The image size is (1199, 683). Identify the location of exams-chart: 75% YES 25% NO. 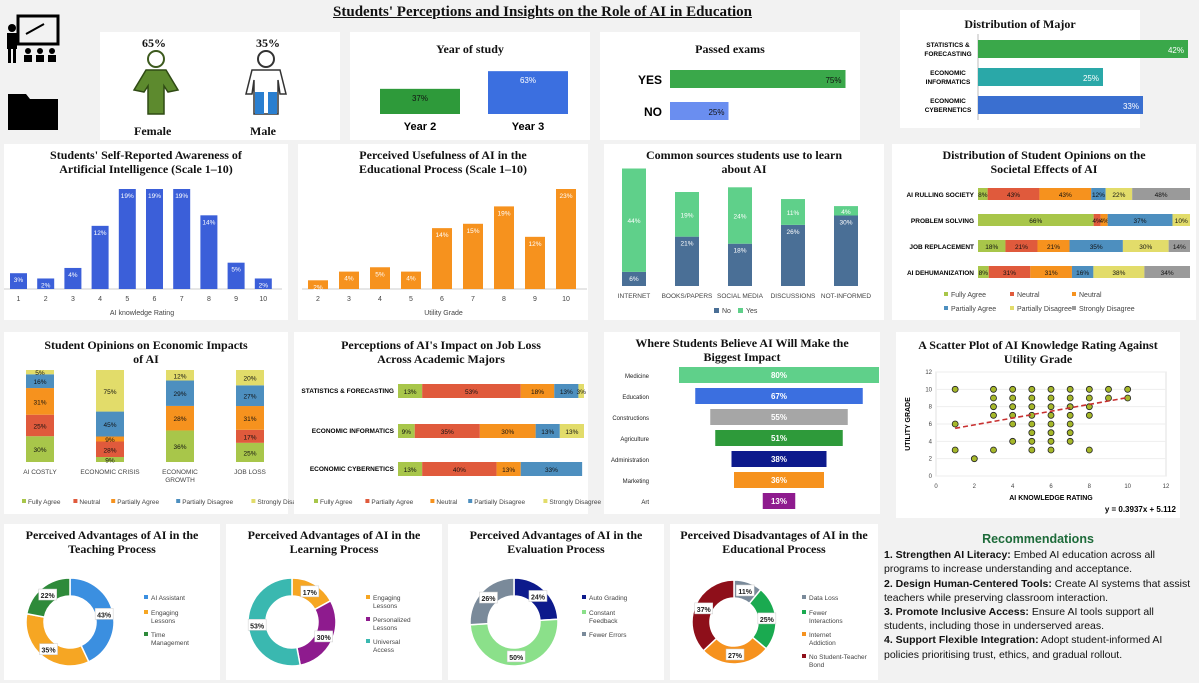
(742, 95).